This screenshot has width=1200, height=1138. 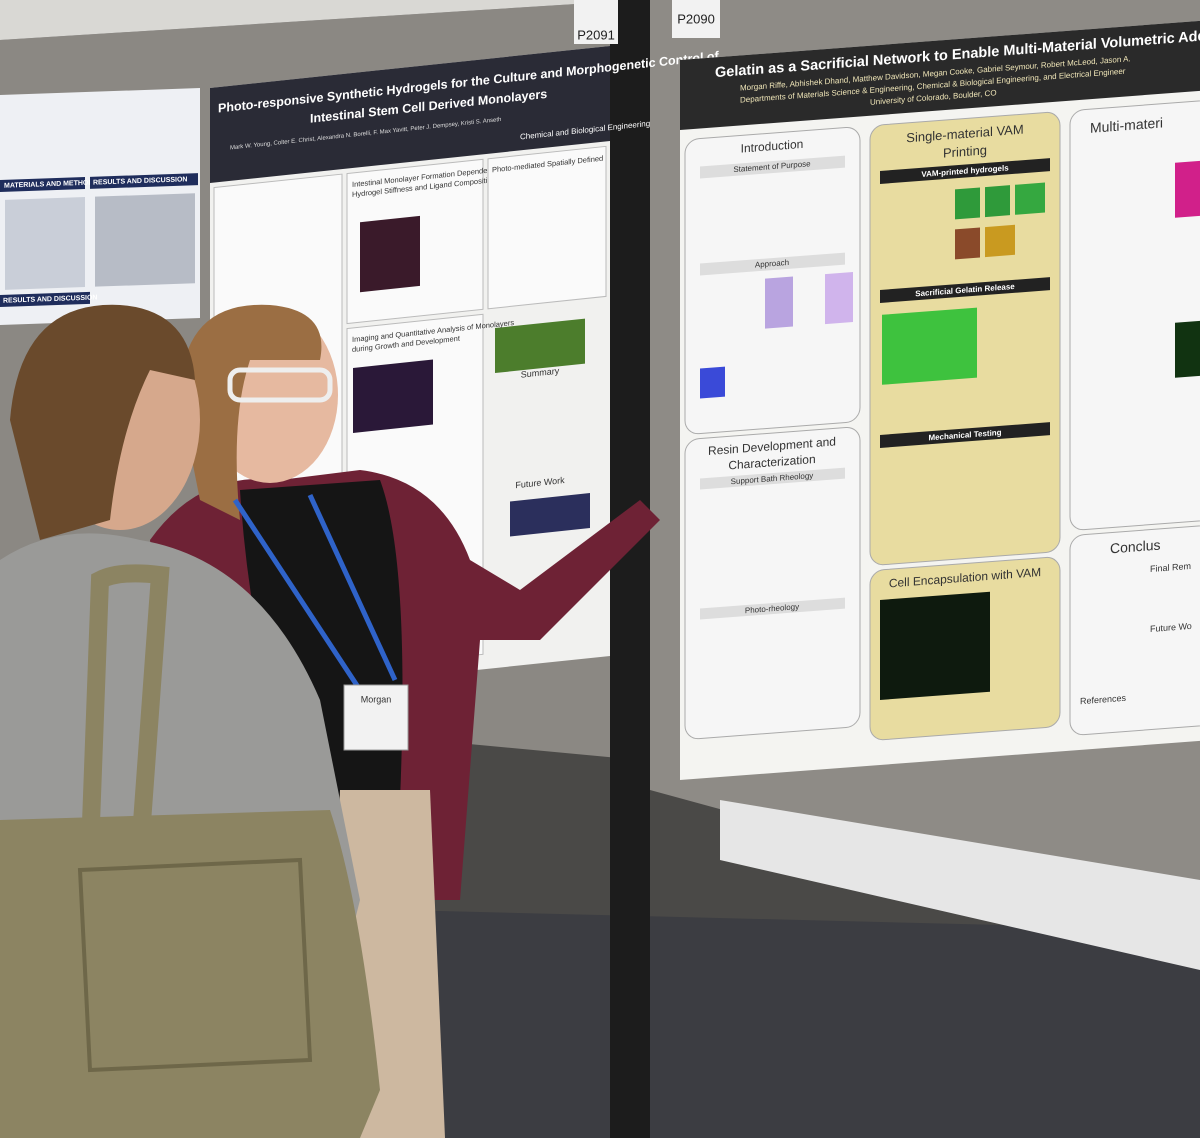 What do you see at coordinates (1103, 699) in the screenshot?
I see `section-title: References` at bounding box center [1103, 699].